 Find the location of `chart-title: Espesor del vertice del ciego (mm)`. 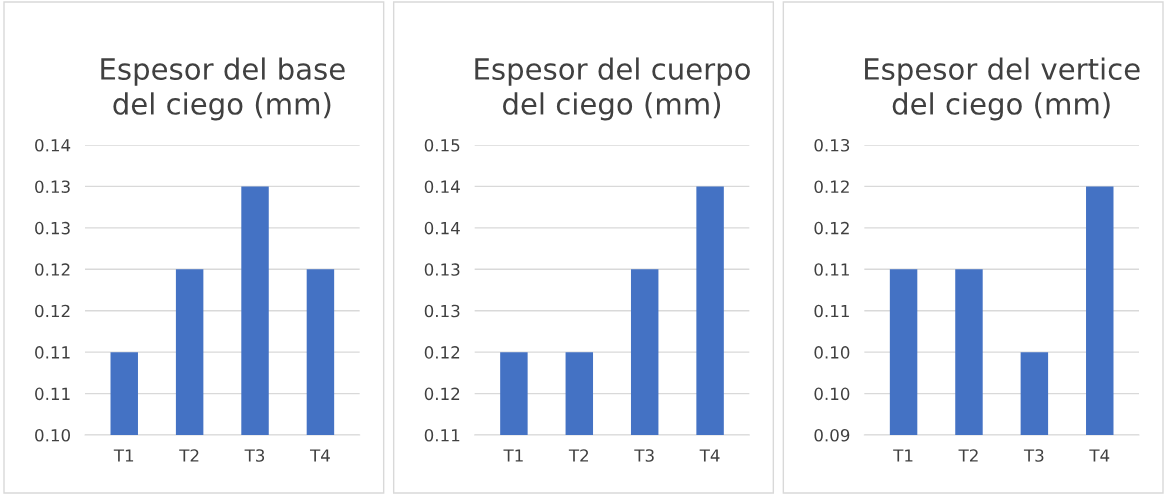

chart-title: Espesor del vertice del ciego (mm) is located at coordinates (1002, 89).